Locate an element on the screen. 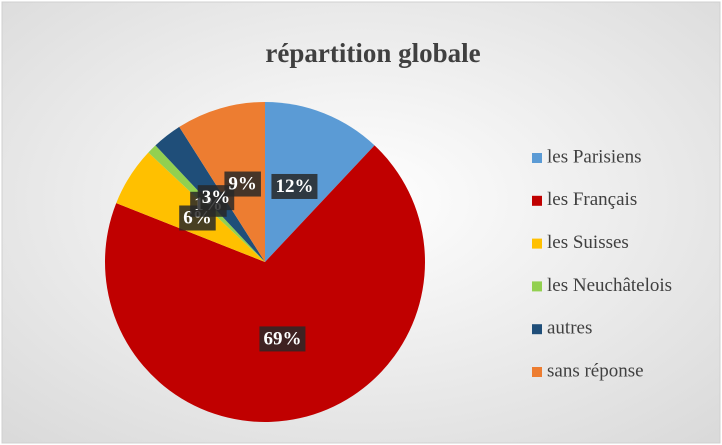 The height and width of the screenshot is (445, 722). data-label: 69% is located at coordinates (282, 338).